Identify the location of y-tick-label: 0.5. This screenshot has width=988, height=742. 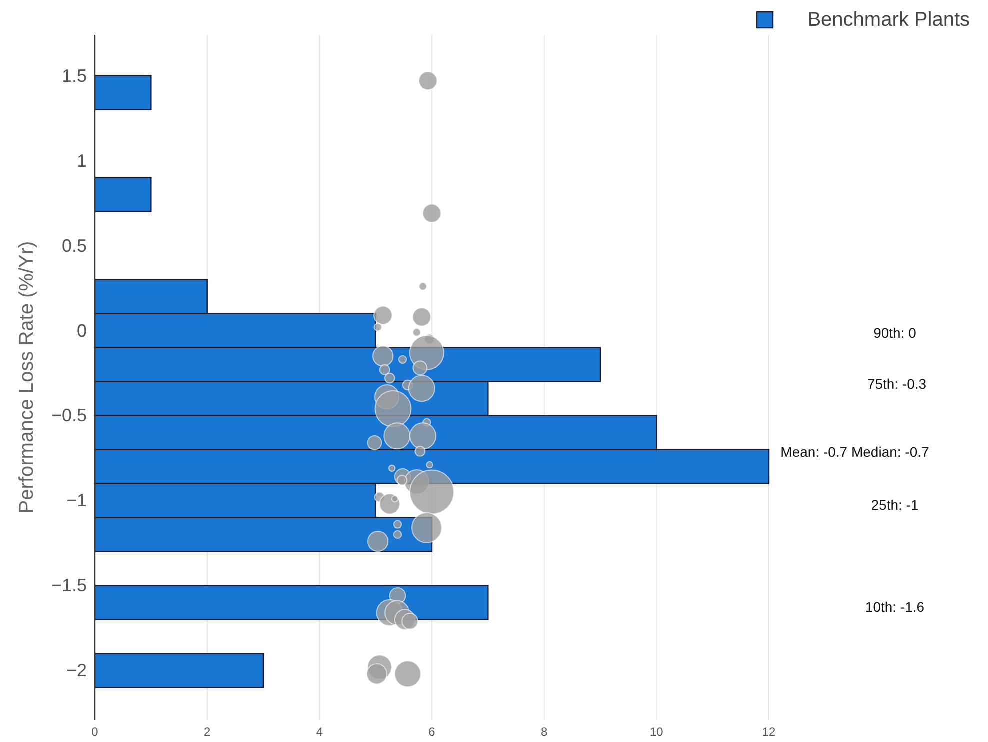
(74, 246).